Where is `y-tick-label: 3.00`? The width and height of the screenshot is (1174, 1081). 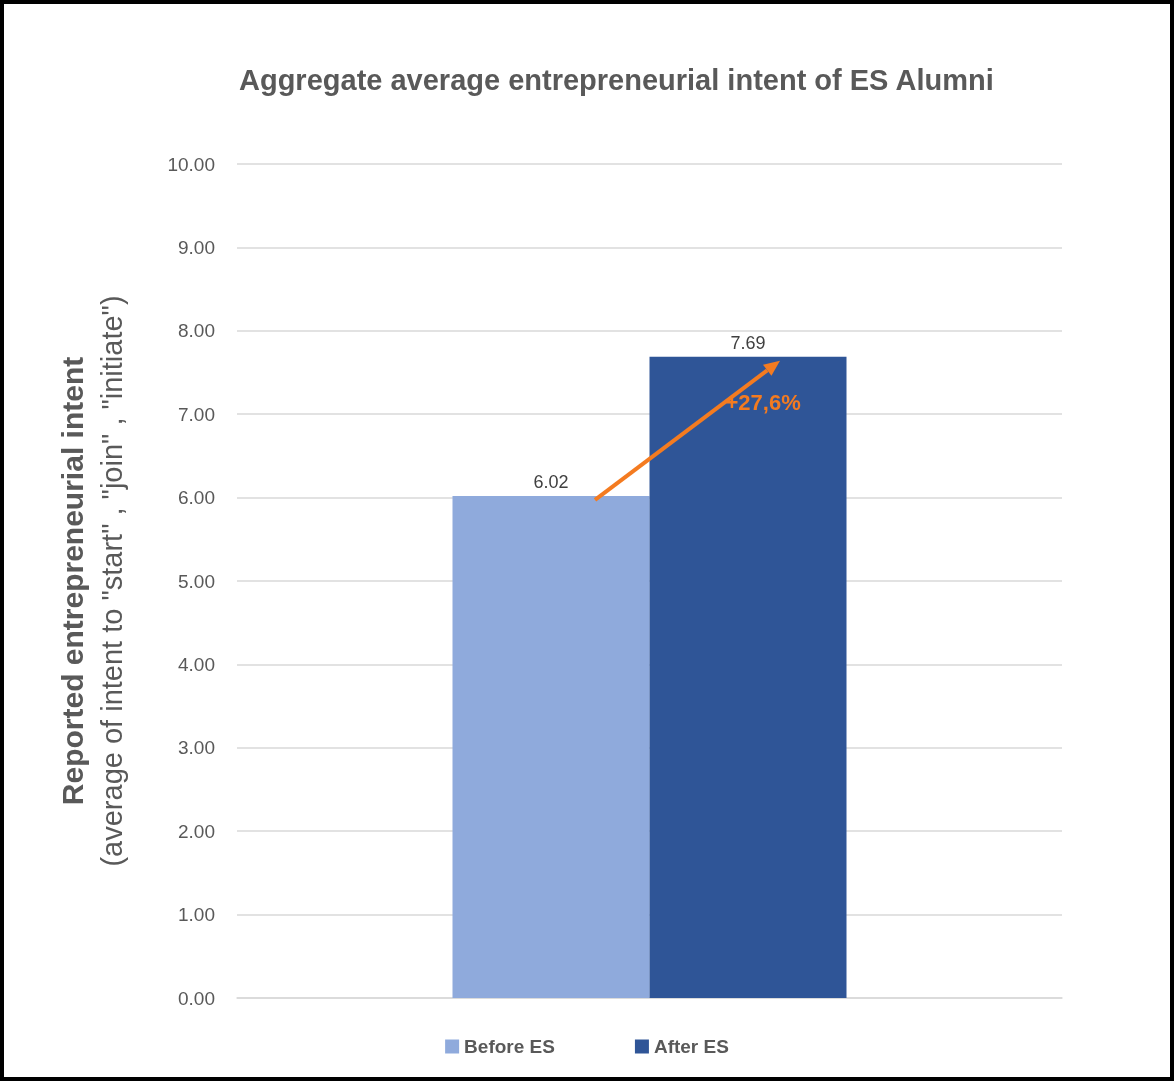 y-tick-label: 3.00 is located at coordinates (196, 748).